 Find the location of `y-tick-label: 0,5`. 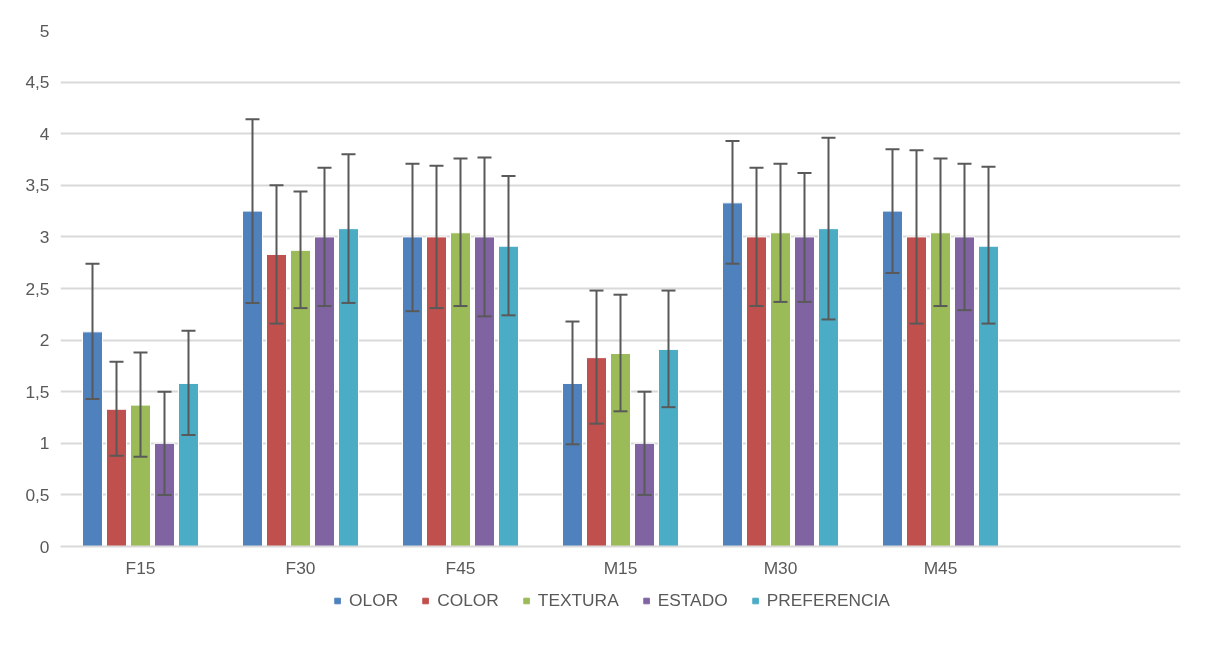

y-tick-label: 0,5 is located at coordinates (37, 494).